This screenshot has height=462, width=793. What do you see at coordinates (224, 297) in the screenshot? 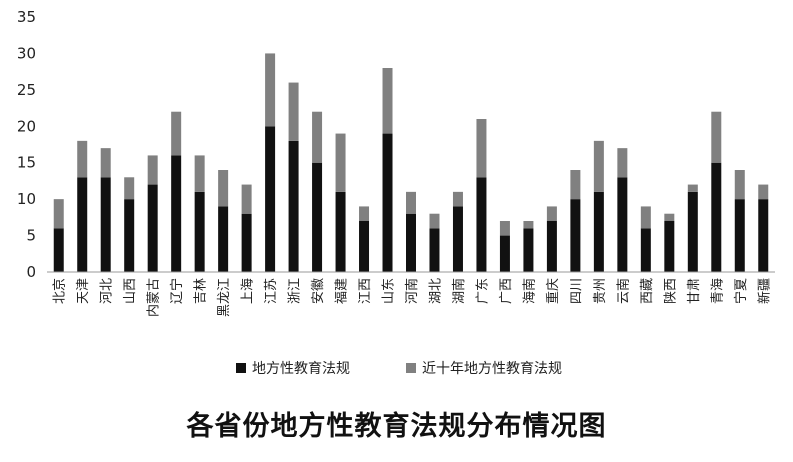
I see `x-tick-label: 黑龙江` at bounding box center [224, 297].